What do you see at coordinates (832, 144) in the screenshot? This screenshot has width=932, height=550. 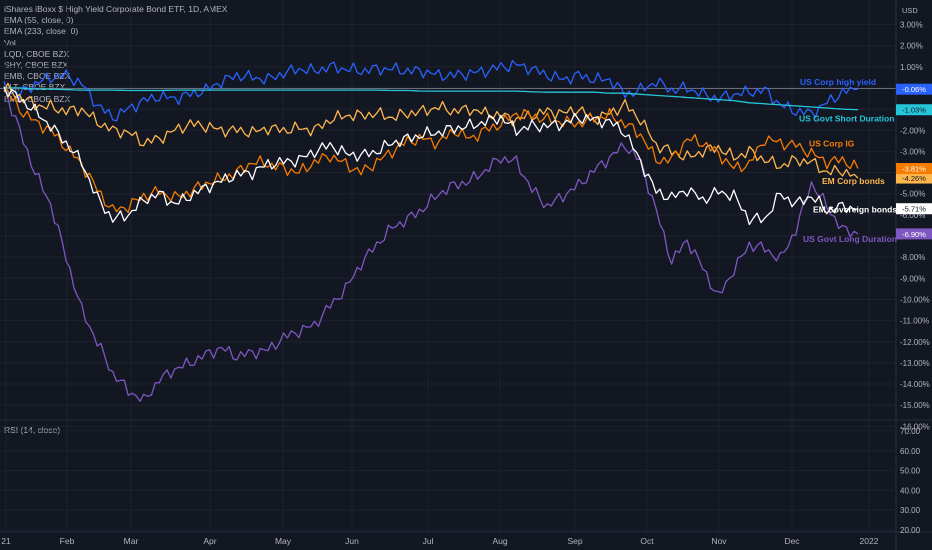 I see `series-name-label: US Corp IG` at bounding box center [832, 144].